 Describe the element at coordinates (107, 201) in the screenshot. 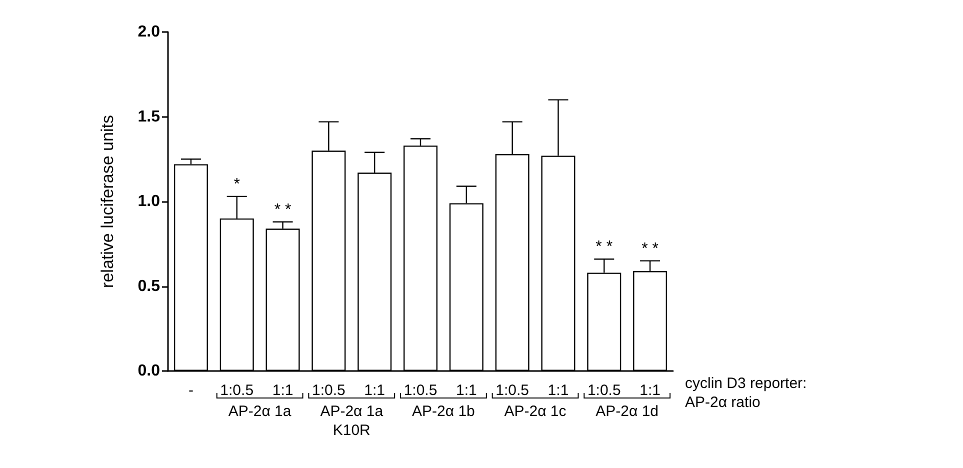

I see `y-axis-title: relative luciferase units` at that location.